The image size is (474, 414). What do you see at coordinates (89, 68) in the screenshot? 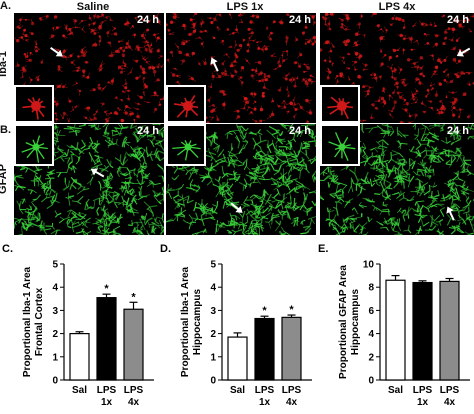
I see `micrograph-iba1-saline: 24 h` at bounding box center [89, 68].